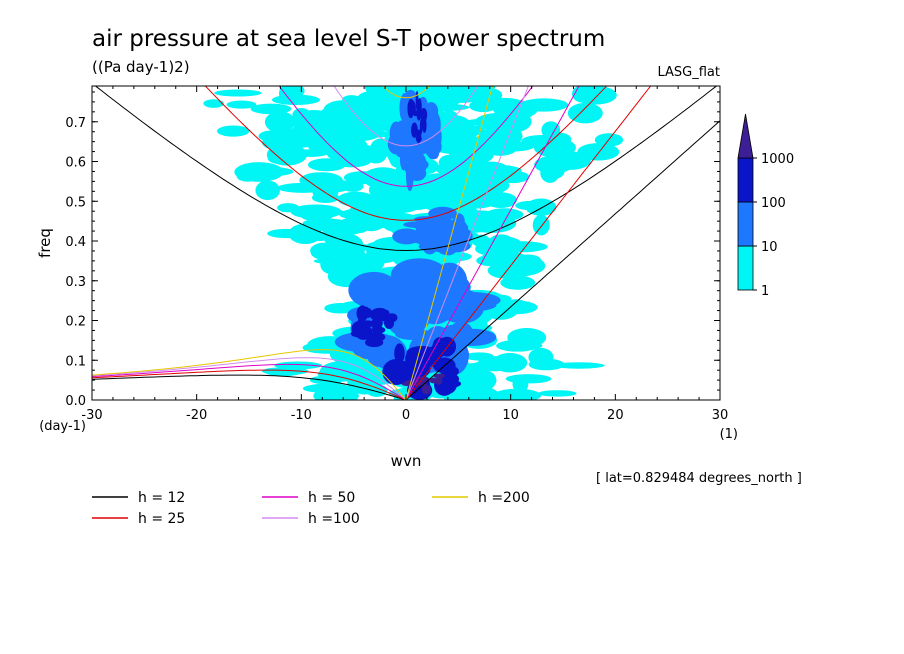 This screenshot has height=654, width=904. I want to click on x-tick-label: 30, so click(720, 415).